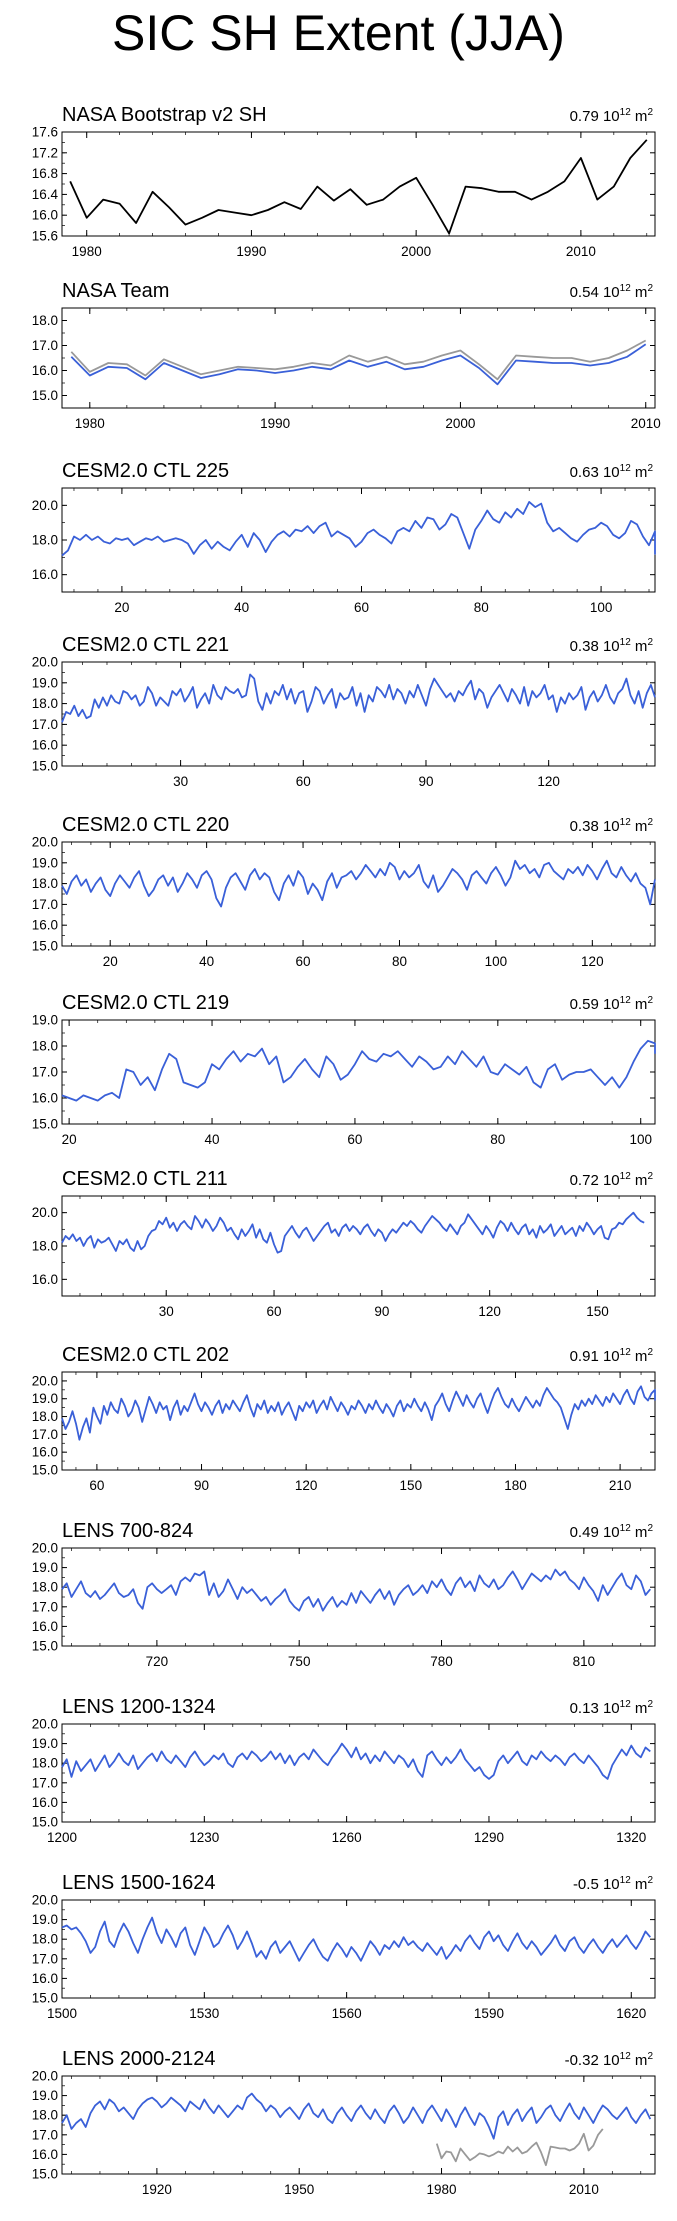 The image size is (677, 2221). What do you see at coordinates (612, 292) in the screenshot?
I see `trend-label: 0.54 1012 m2` at bounding box center [612, 292].